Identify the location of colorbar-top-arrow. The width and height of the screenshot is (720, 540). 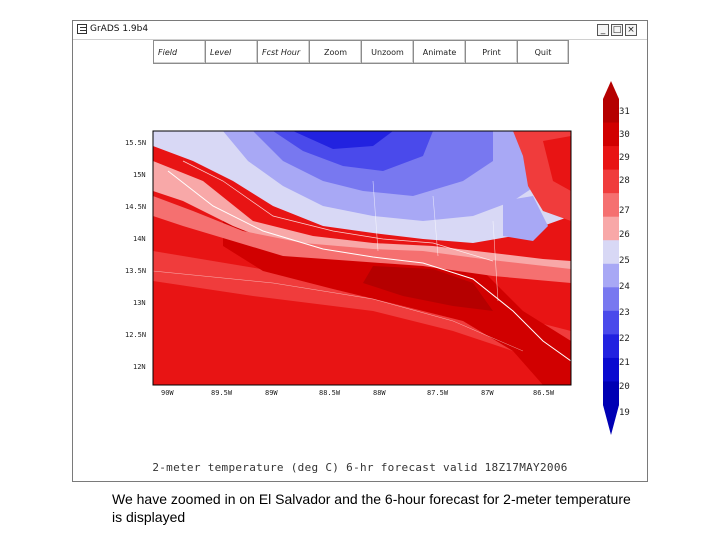
(611, 90).